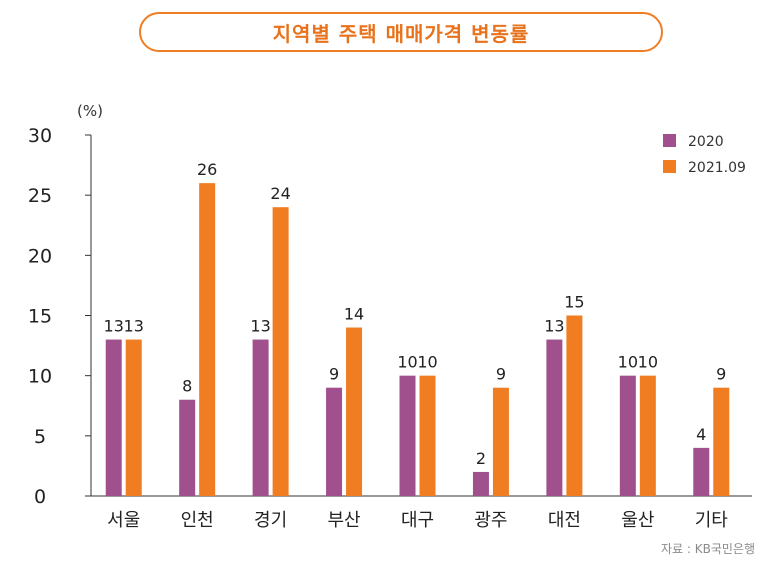 The image size is (783, 570). What do you see at coordinates (574, 302) in the screenshot?
I see `data-label: 15` at bounding box center [574, 302].